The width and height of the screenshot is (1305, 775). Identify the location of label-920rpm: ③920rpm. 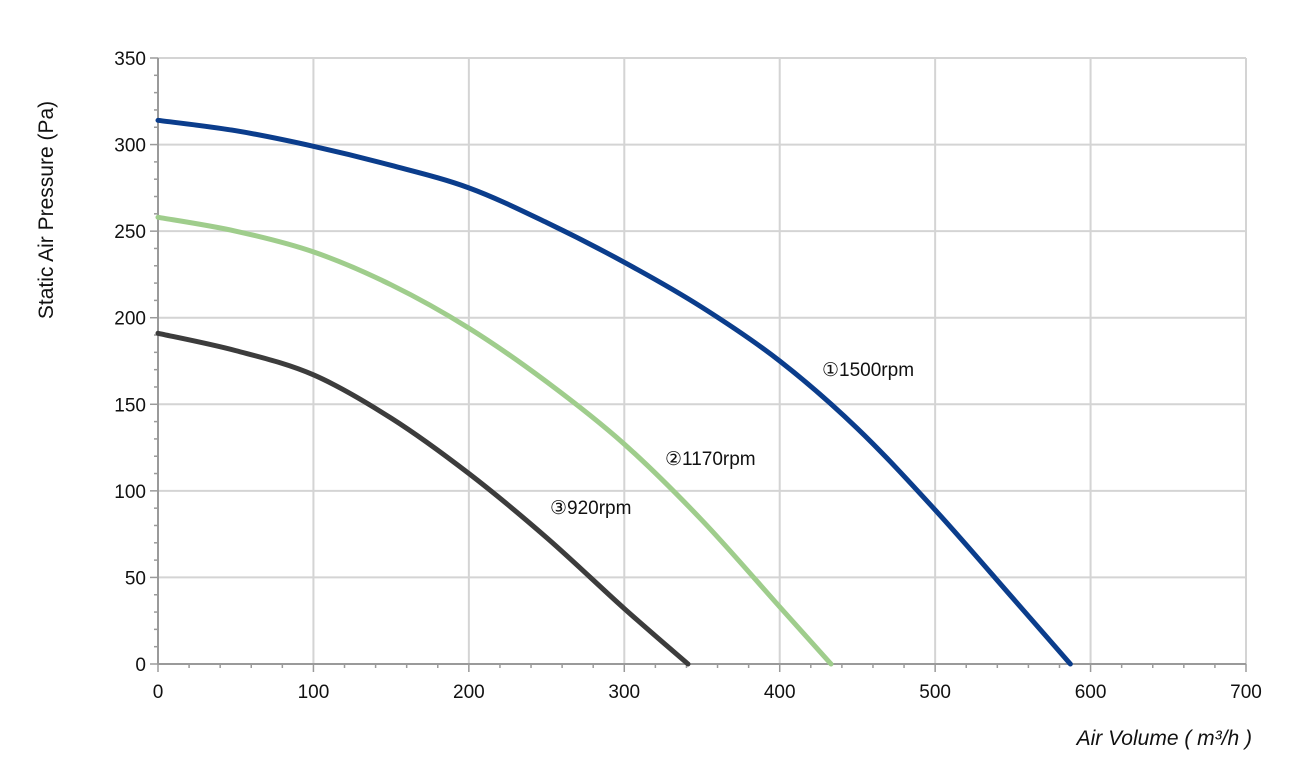
(590, 508).